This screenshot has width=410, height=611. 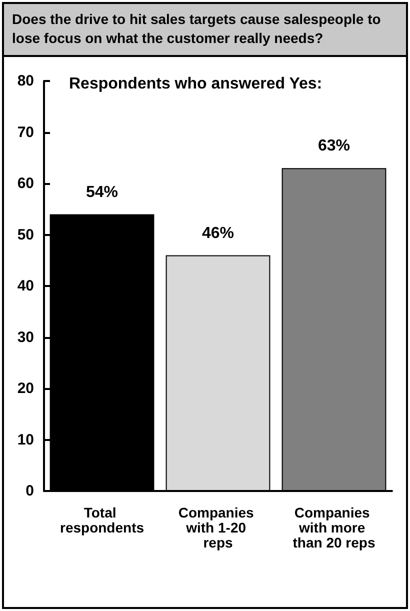 I want to click on x-tick-label: Companies with more than 20 reps, so click(x=334, y=527).